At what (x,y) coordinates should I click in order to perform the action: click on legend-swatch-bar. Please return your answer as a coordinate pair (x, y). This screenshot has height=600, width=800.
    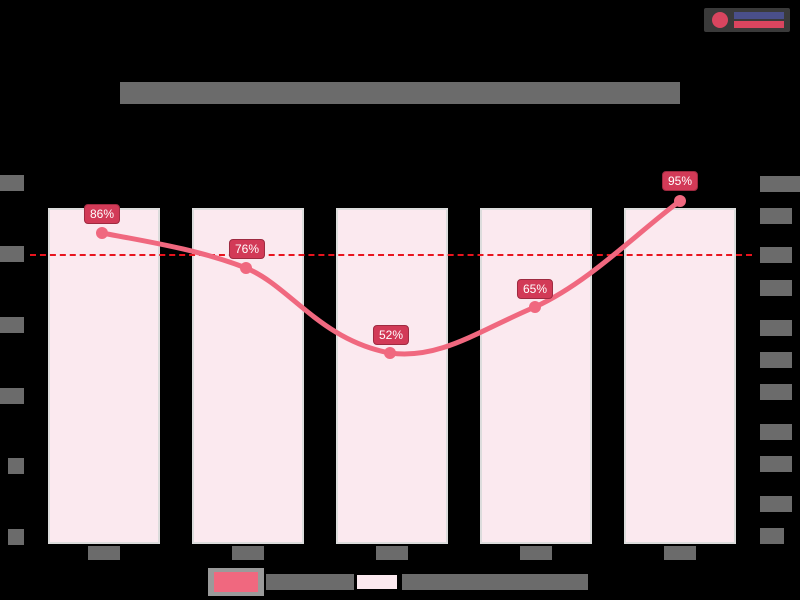
    Looking at the image, I should click on (377, 582).